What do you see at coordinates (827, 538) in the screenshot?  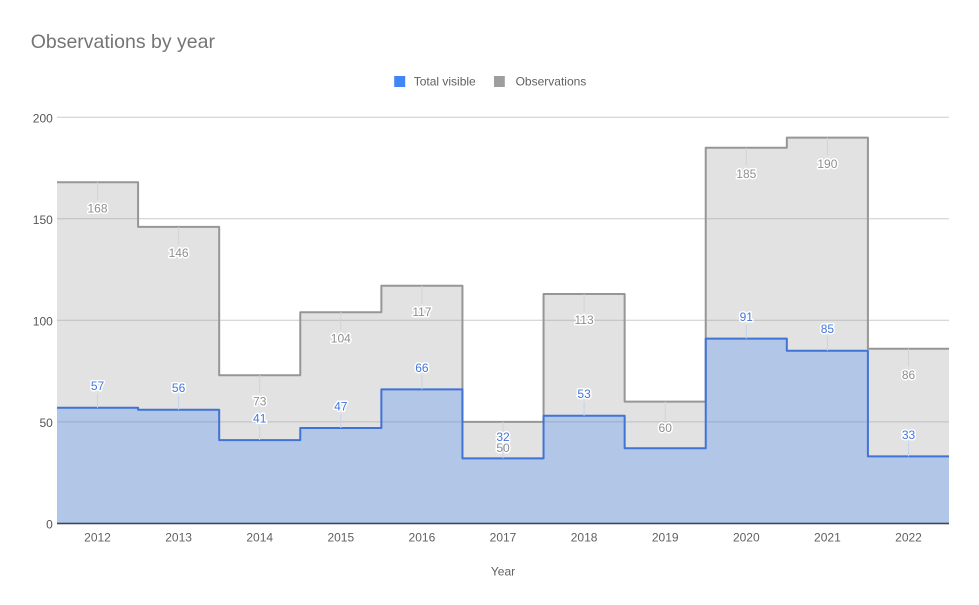 I see `svg-text: 2021` at bounding box center [827, 538].